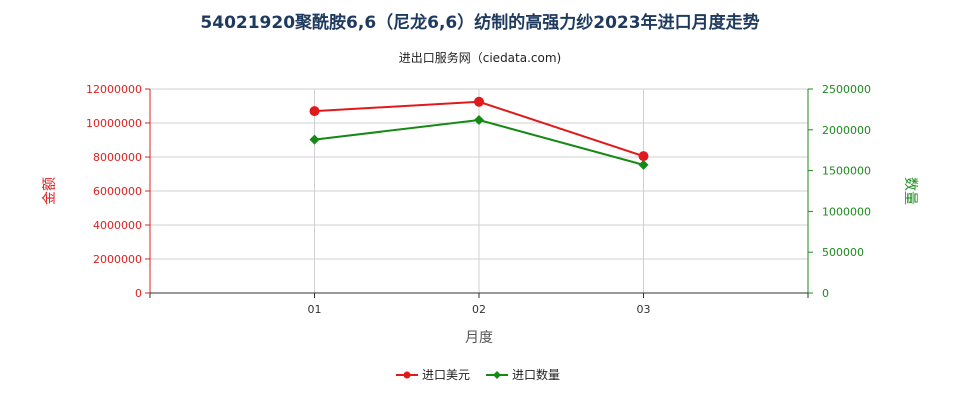  I want to click on x-axis-title: 月度, so click(479, 338).